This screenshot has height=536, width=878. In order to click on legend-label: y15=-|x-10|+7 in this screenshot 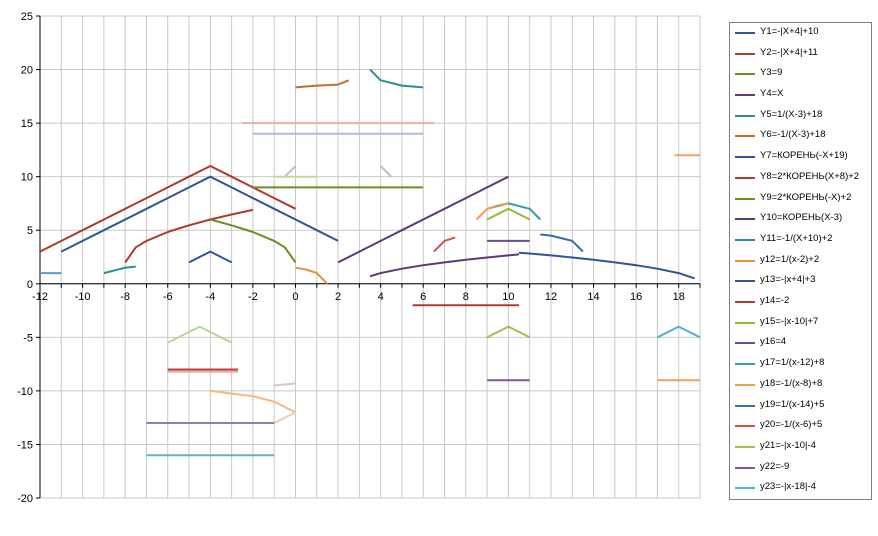, I will do `click(789, 321)`.